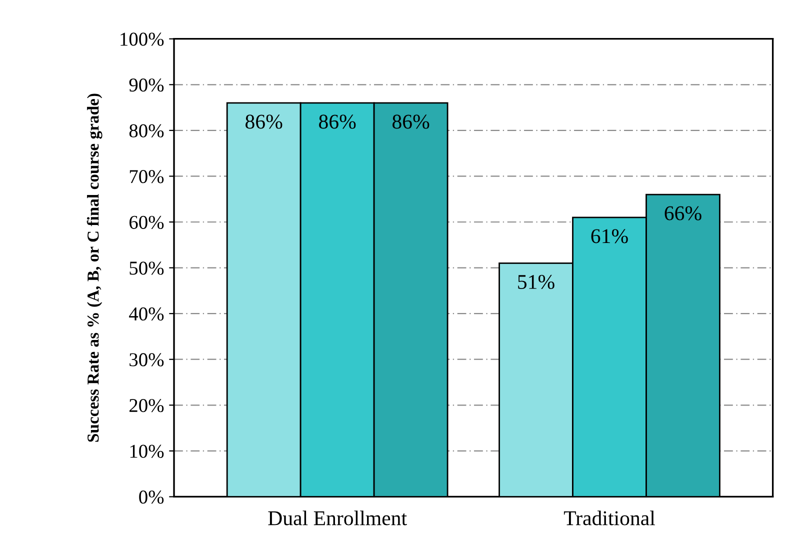 Image resolution: width=791 pixels, height=555 pixels. What do you see at coordinates (142, 39) in the screenshot?
I see `y-tick-label: 100%` at bounding box center [142, 39].